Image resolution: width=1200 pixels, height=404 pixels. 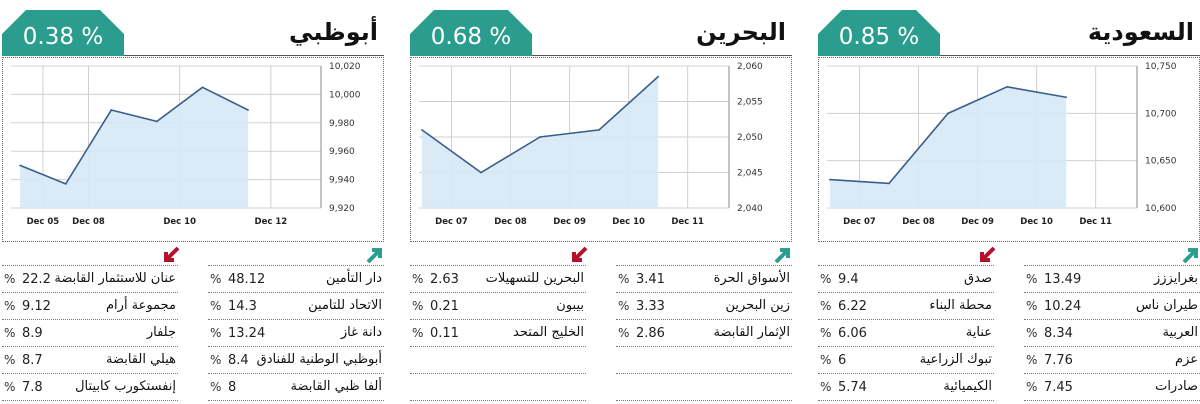 What do you see at coordinates (1112, 278) in the screenshot?
I see `list-item: % 13.49 بغرايززز` at bounding box center [1112, 278].